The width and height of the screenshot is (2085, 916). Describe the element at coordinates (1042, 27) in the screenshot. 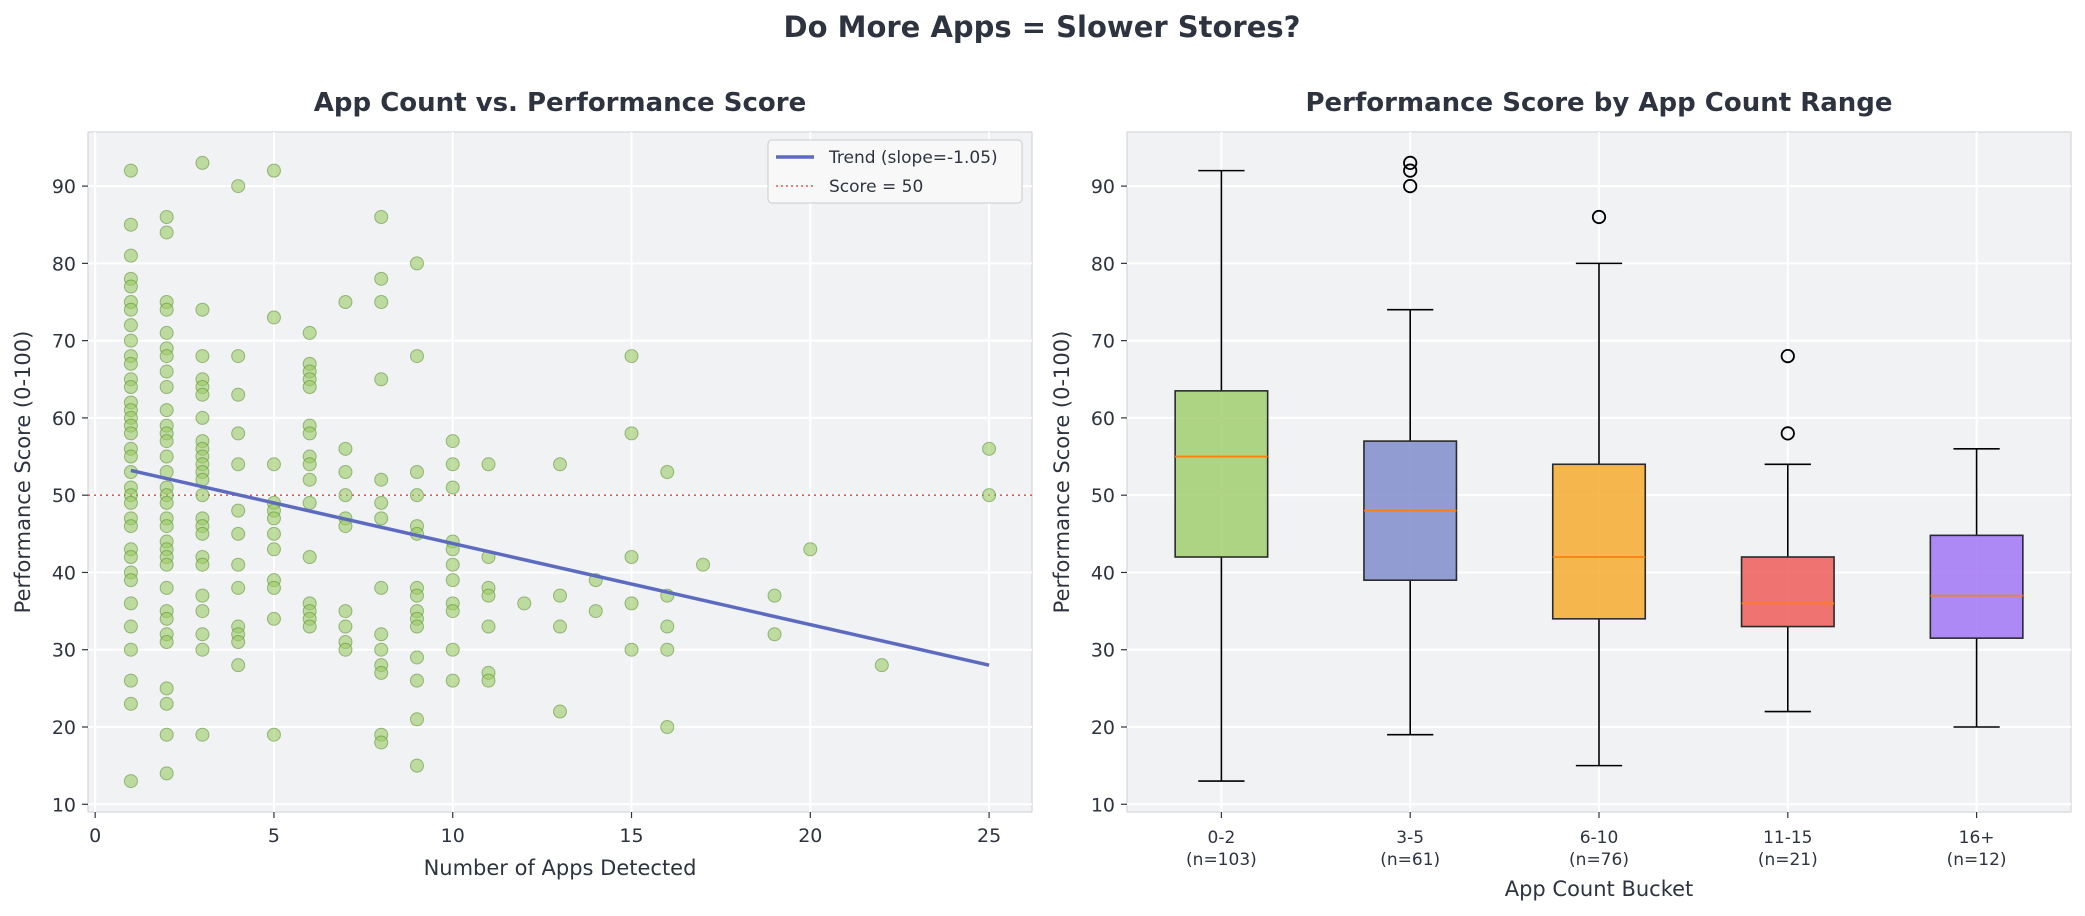

I see `figure-title: Do More Apps = Slower Stores?` at that location.